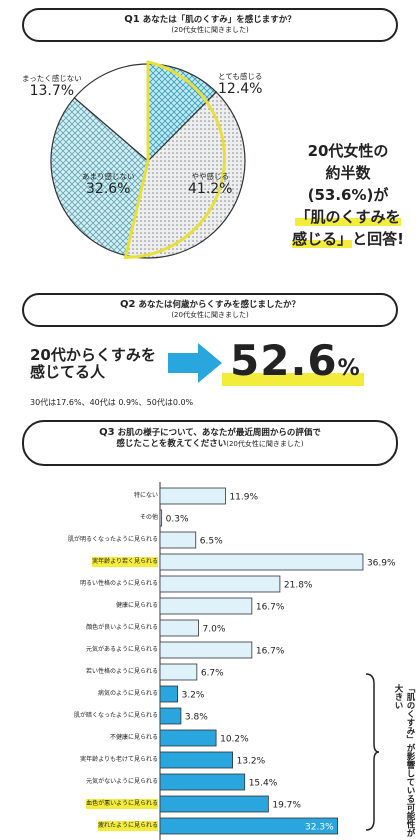 This screenshot has height=840, width=420. Describe the element at coordinates (251, 762) in the screenshot. I see `bar-value-label: 13.2%` at that location.